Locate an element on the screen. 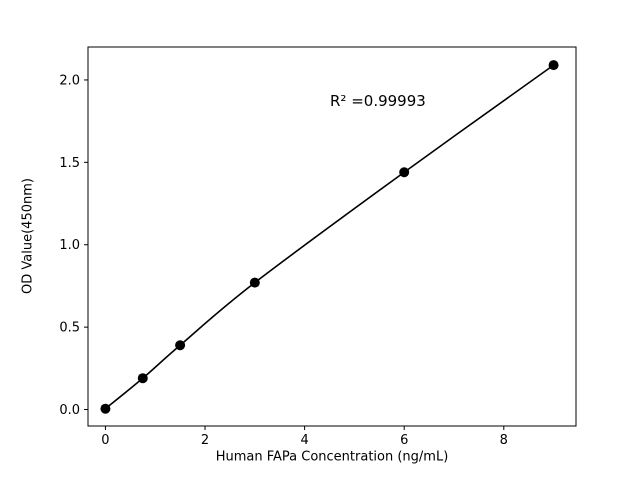 The width and height of the screenshot is (640, 480). x-tick-label: 2 is located at coordinates (205, 440).